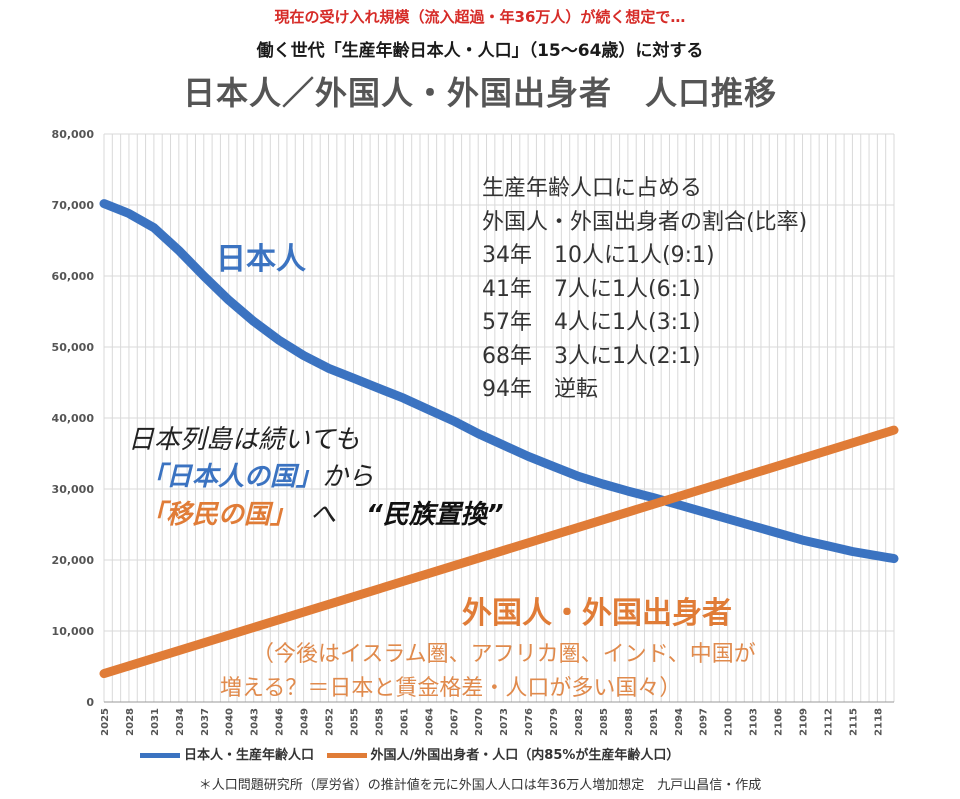 This screenshot has width=960, height=799. Describe the element at coordinates (729, 722) in the screenshot. I see `x-tick-label: 2100` at that location.